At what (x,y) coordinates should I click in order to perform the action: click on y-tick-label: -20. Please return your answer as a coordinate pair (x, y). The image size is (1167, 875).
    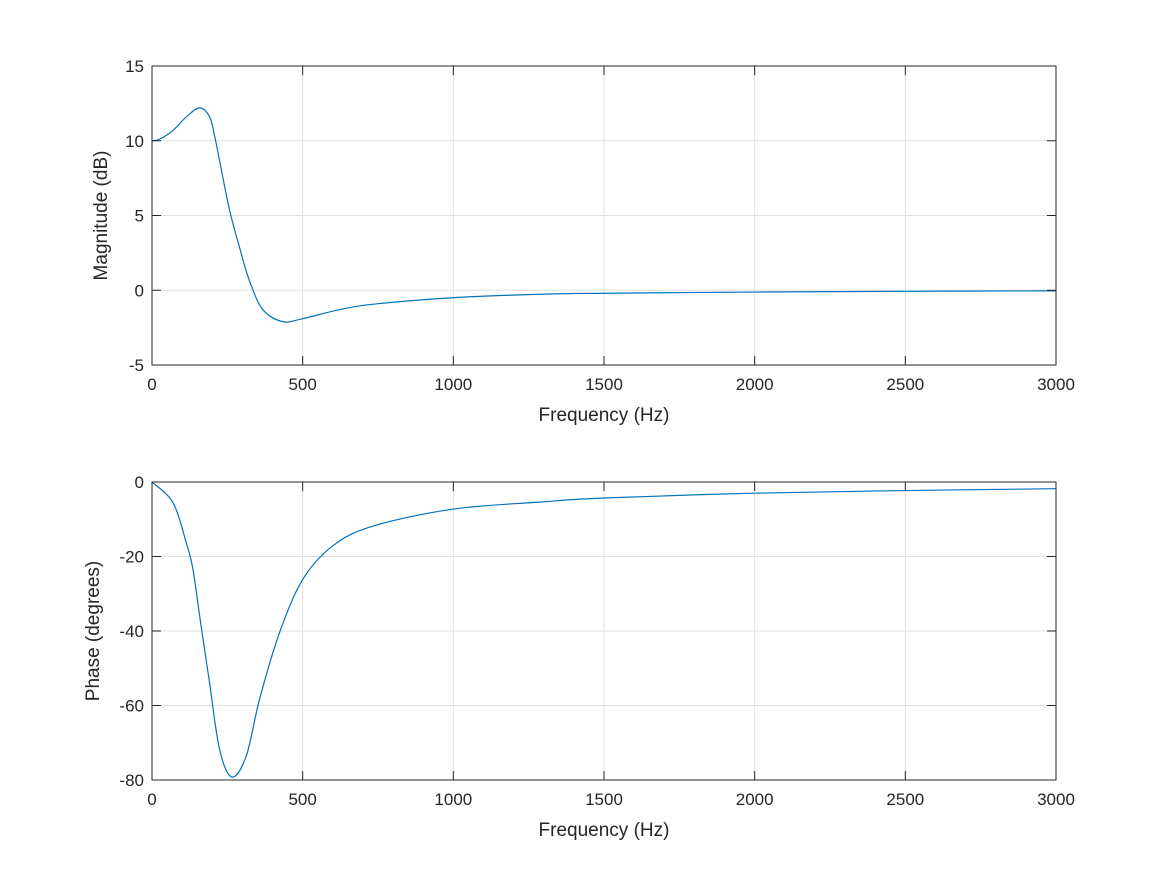
    Looking at the image, I should click on (131, 557).